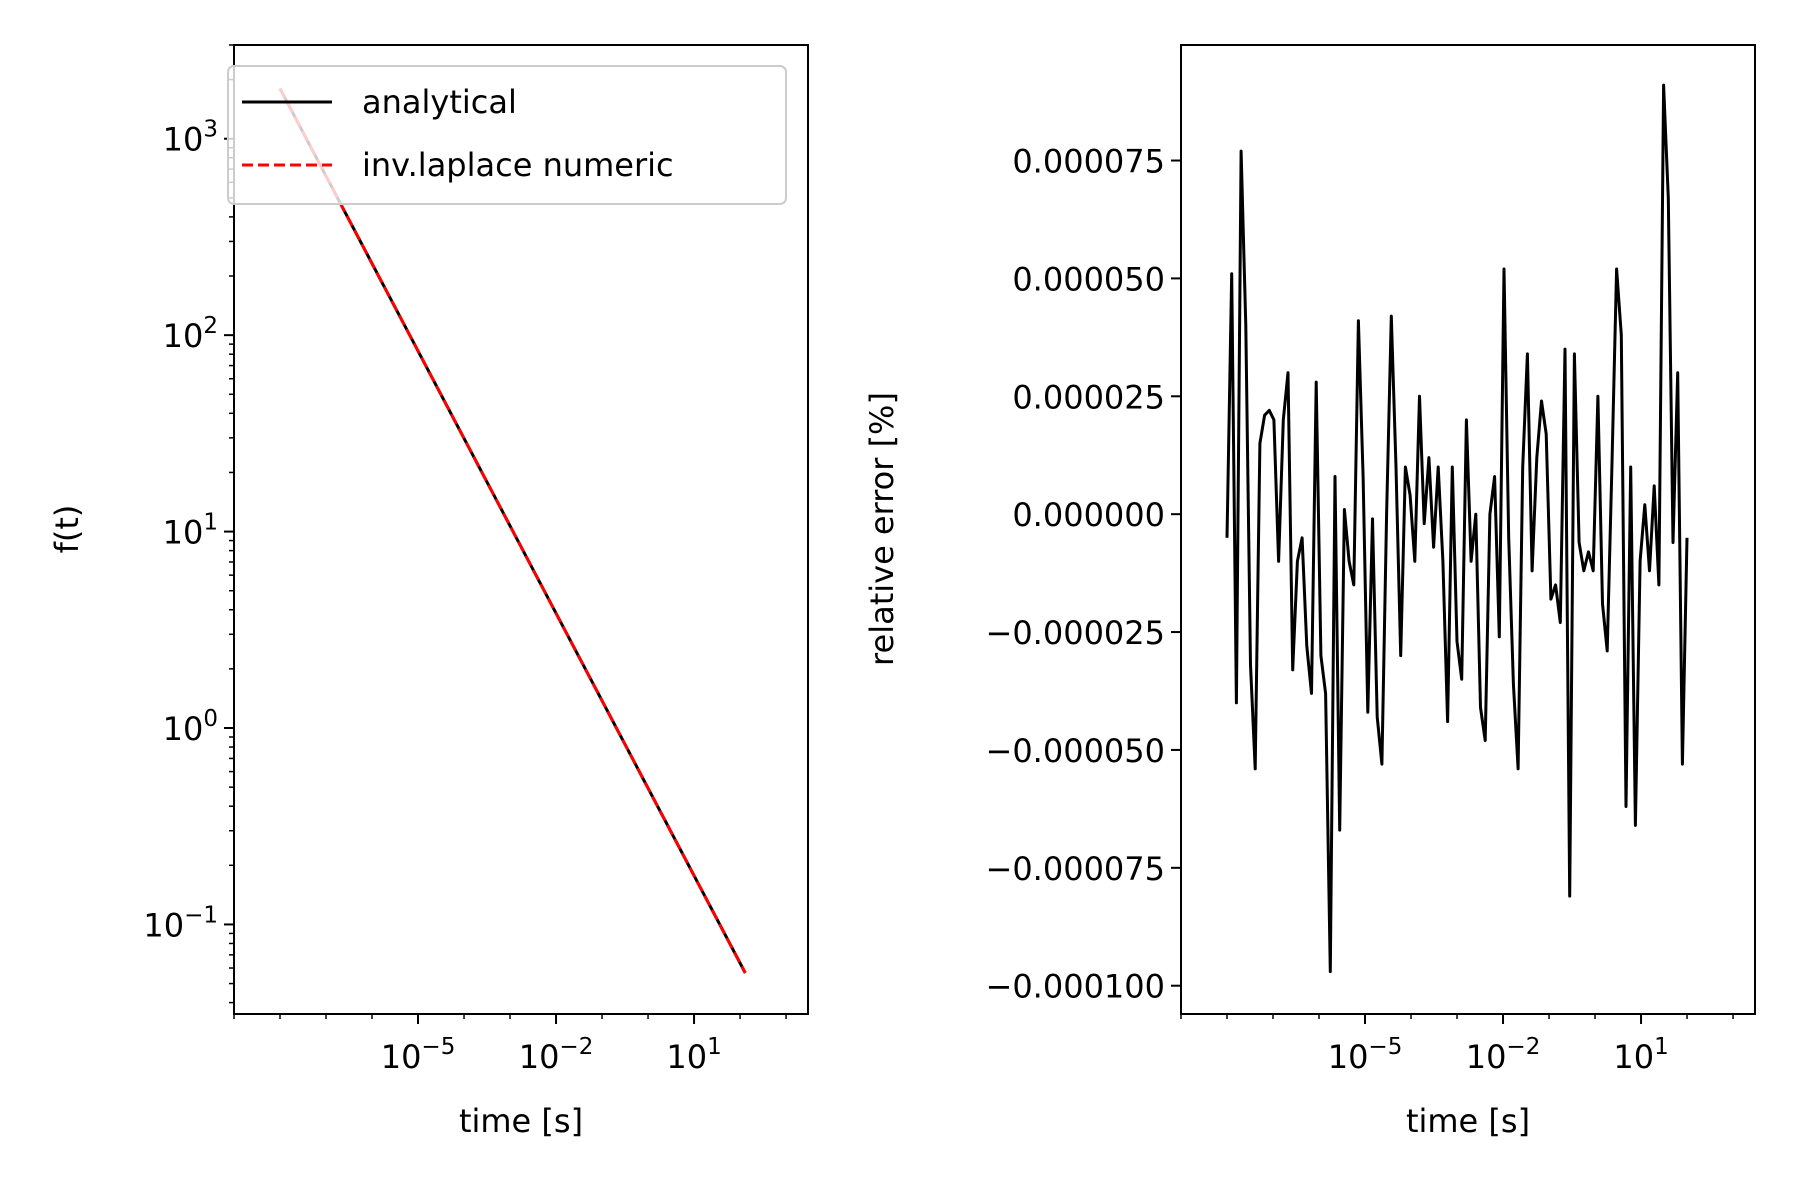  Describe the element at coordinates (1088, 279) in the screenshot. I see `right-y-tick-label: 0.000050` at that location.